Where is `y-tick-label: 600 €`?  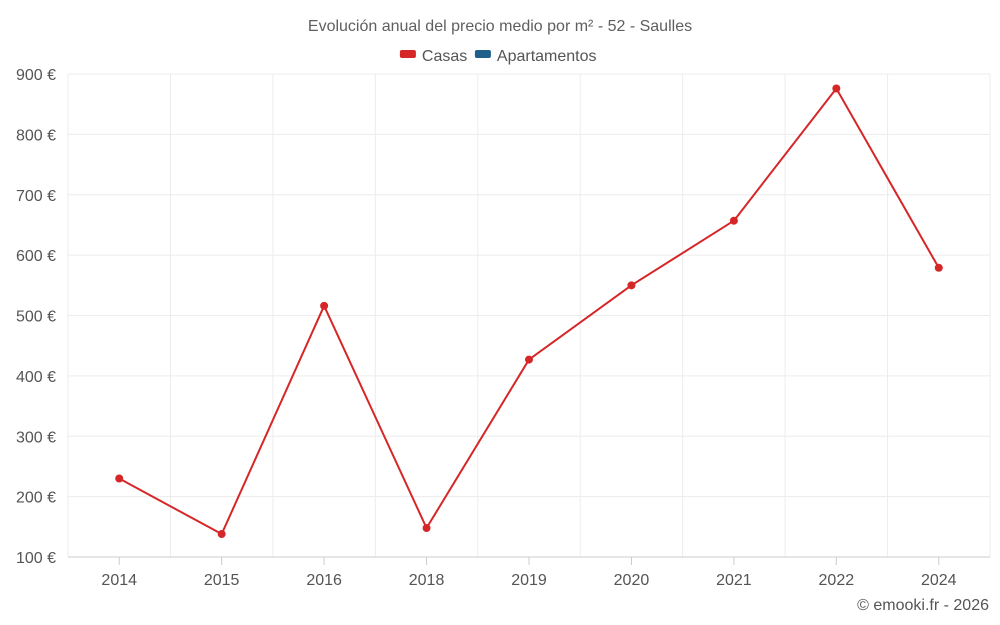
y-tick-label: 600 € is located at coordinates (36, 256).